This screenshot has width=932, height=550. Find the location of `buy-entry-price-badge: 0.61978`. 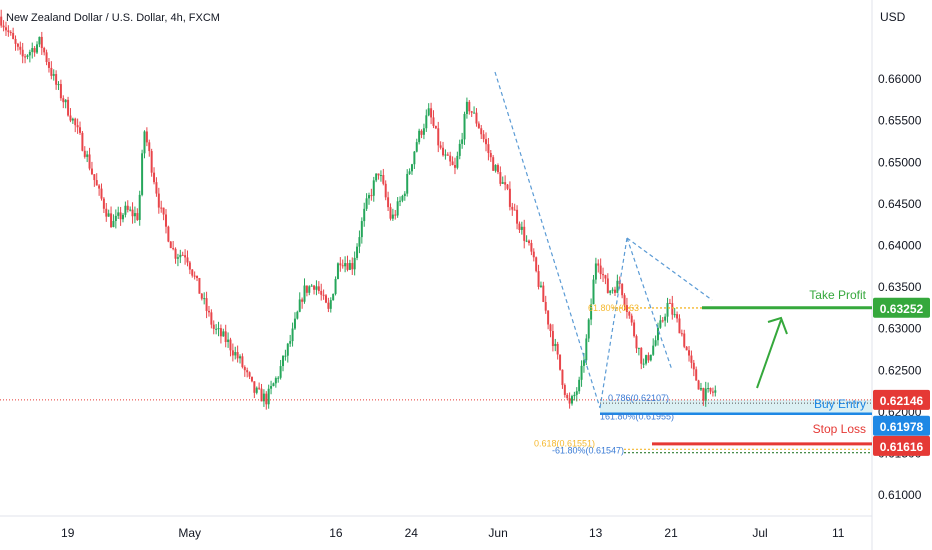

buy-entry-price-badge: 0.61978 is located at coordinates (902, 427).